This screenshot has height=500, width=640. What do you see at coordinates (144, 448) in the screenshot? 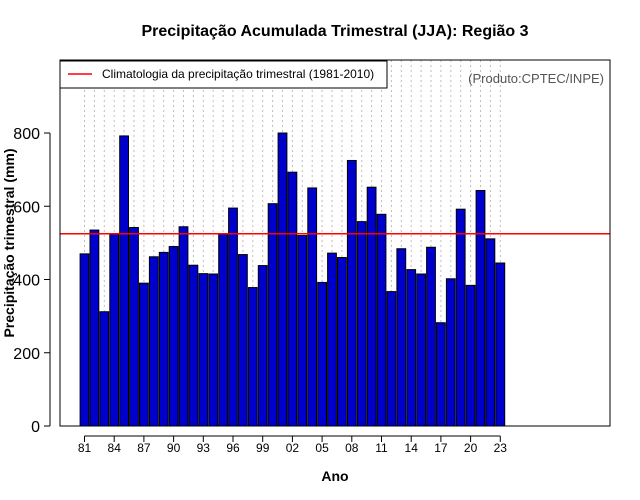
I see `x-tick-label-87: 87` at bounding box center [144, 448].